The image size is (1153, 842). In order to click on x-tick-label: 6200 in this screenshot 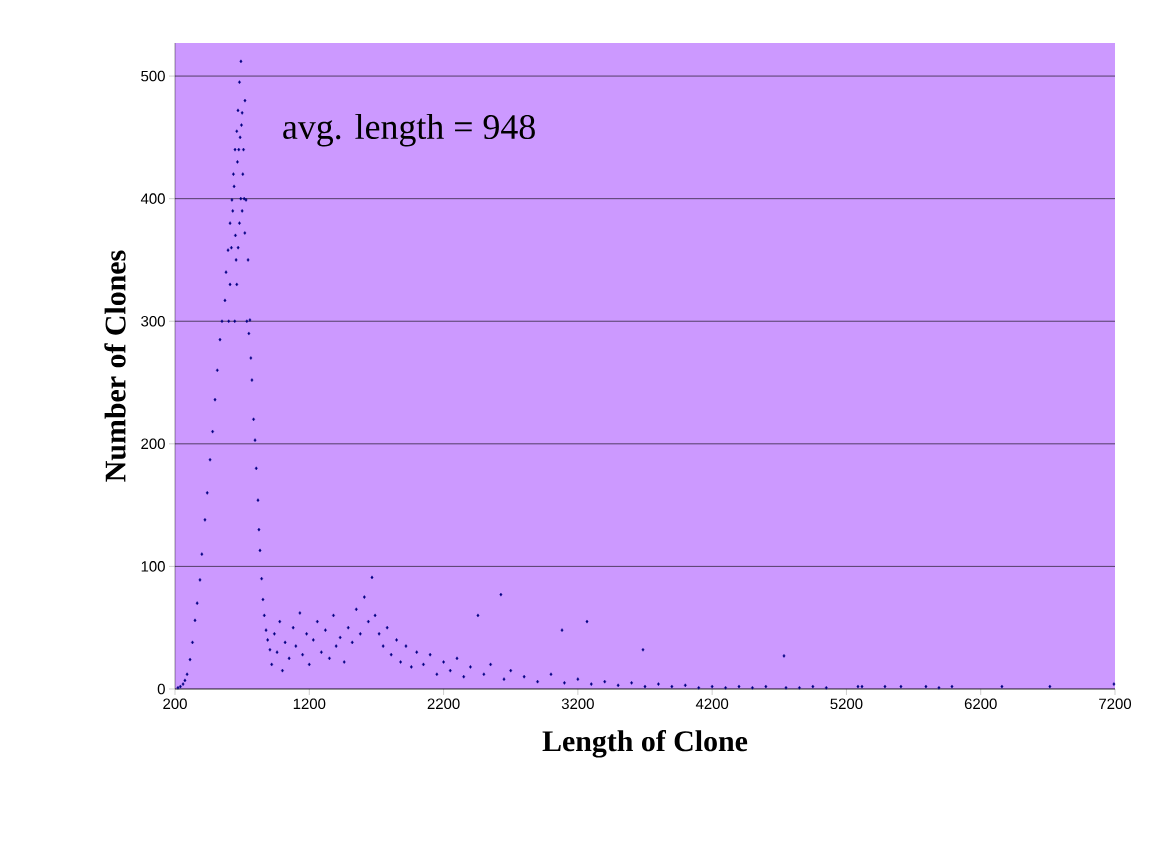, I will do `click(980, 704)`.